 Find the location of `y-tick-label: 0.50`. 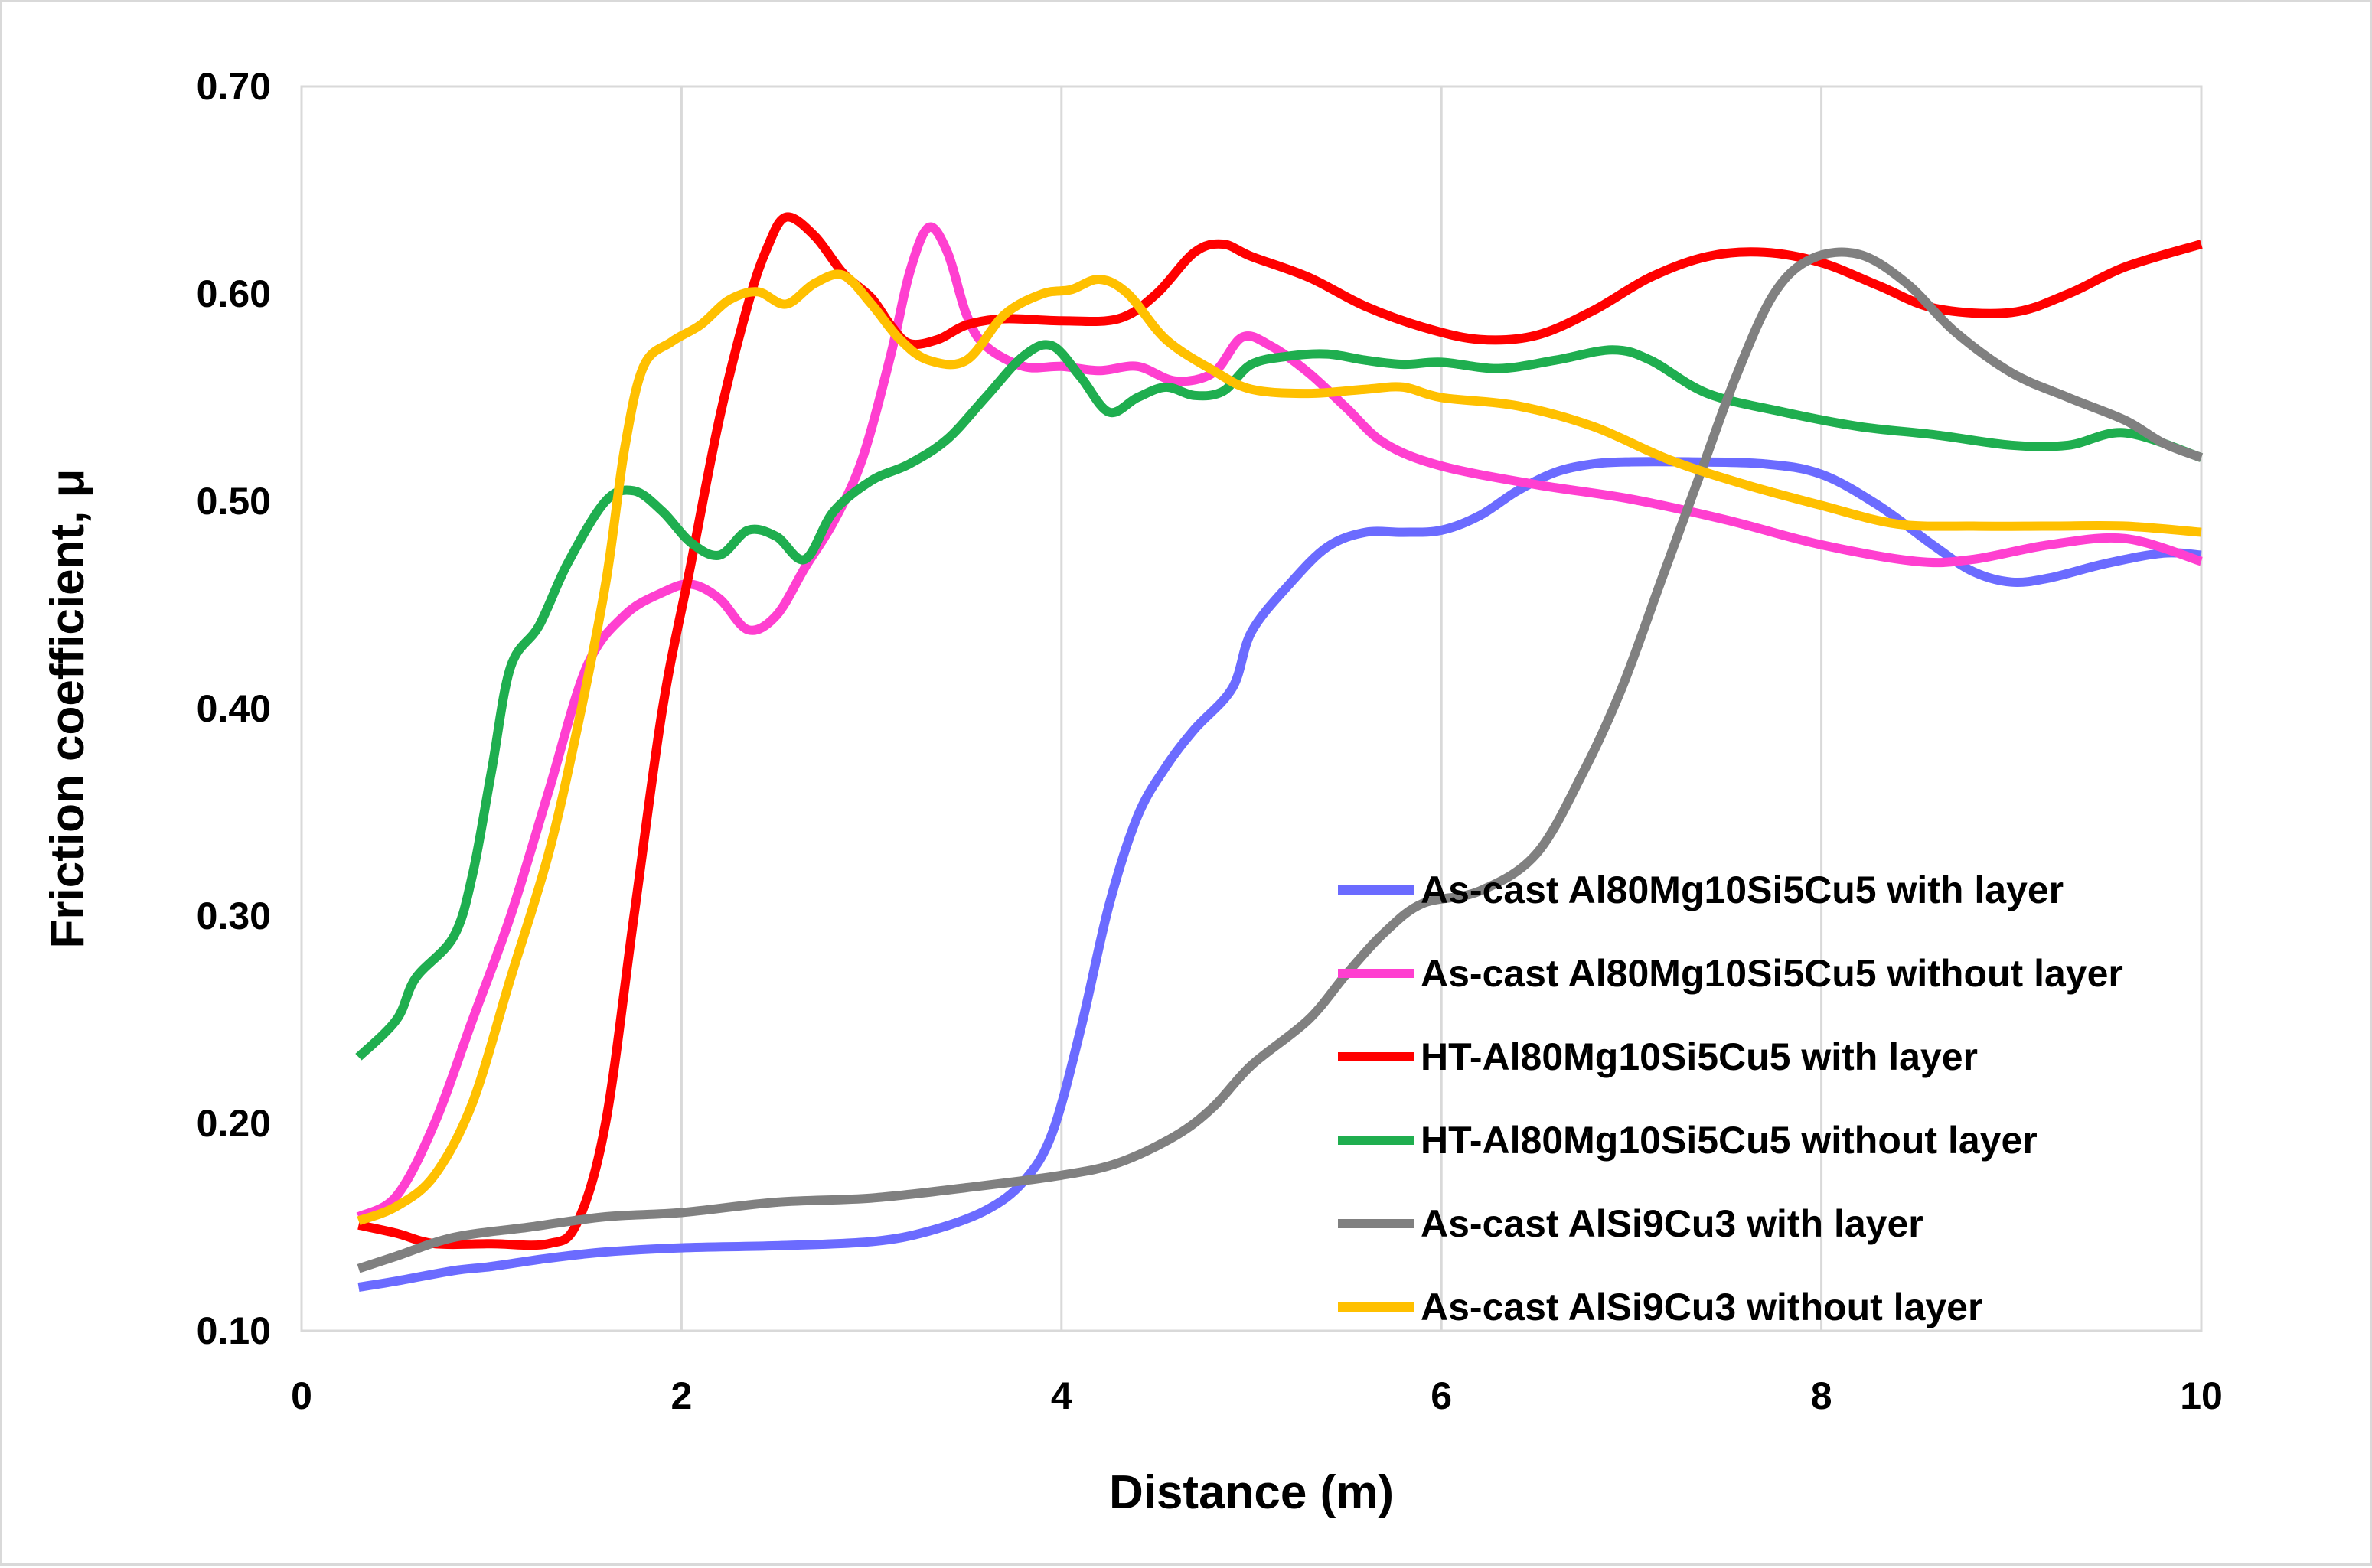

y-tick-label: 0.50 is located at coordinates (234, 501).